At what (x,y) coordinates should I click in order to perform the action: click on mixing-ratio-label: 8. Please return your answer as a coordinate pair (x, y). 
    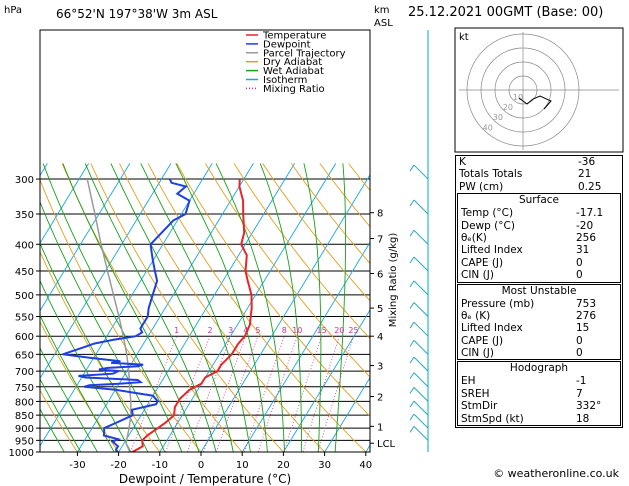
    Looking at the image, I should click on (284, 330).